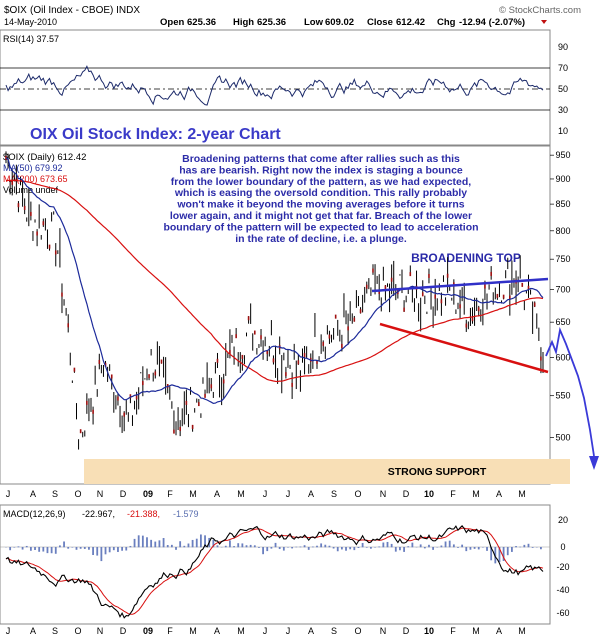 The height and width of the screenshot is (642, 599). I want to click on rsi-tick-label: 70, so click(563, 68).